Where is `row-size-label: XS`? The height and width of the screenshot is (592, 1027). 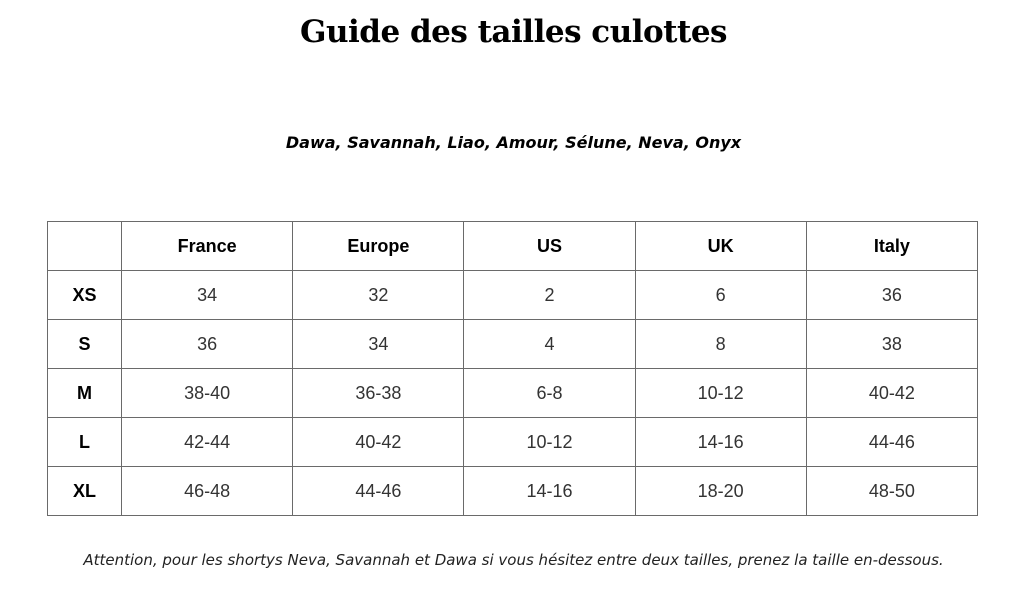 row-size-label: XS is located at coordinates (84, 295).